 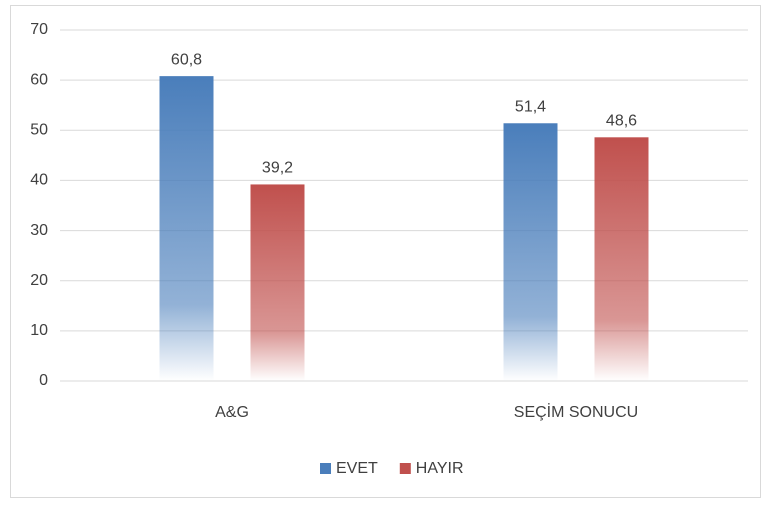 I want to click on data-label: 48,6, so click(x=621, y=121).